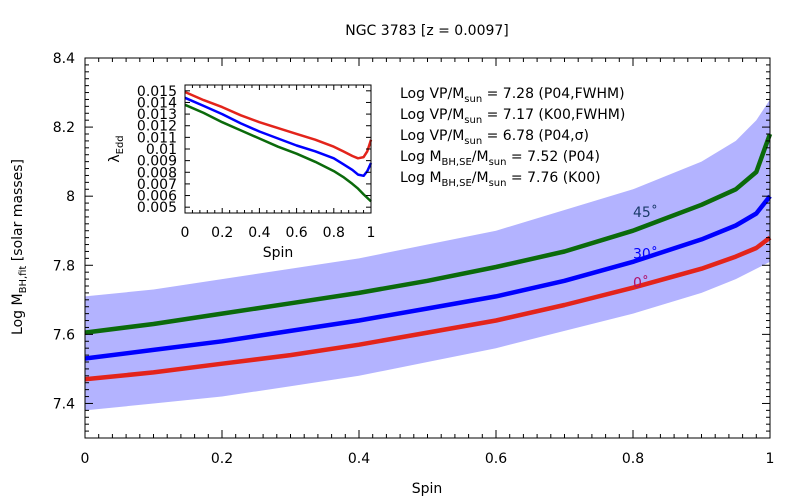  I want to click on chart-title: NGC 3783 [z = 0.0097], so click(427, 31).